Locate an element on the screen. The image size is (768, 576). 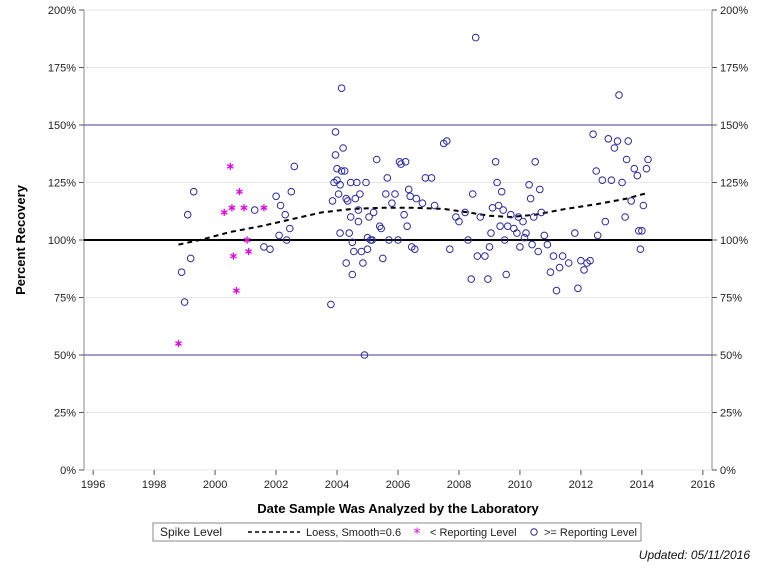
y-tick-label-left: 150% is located at coordinates (62, 126).